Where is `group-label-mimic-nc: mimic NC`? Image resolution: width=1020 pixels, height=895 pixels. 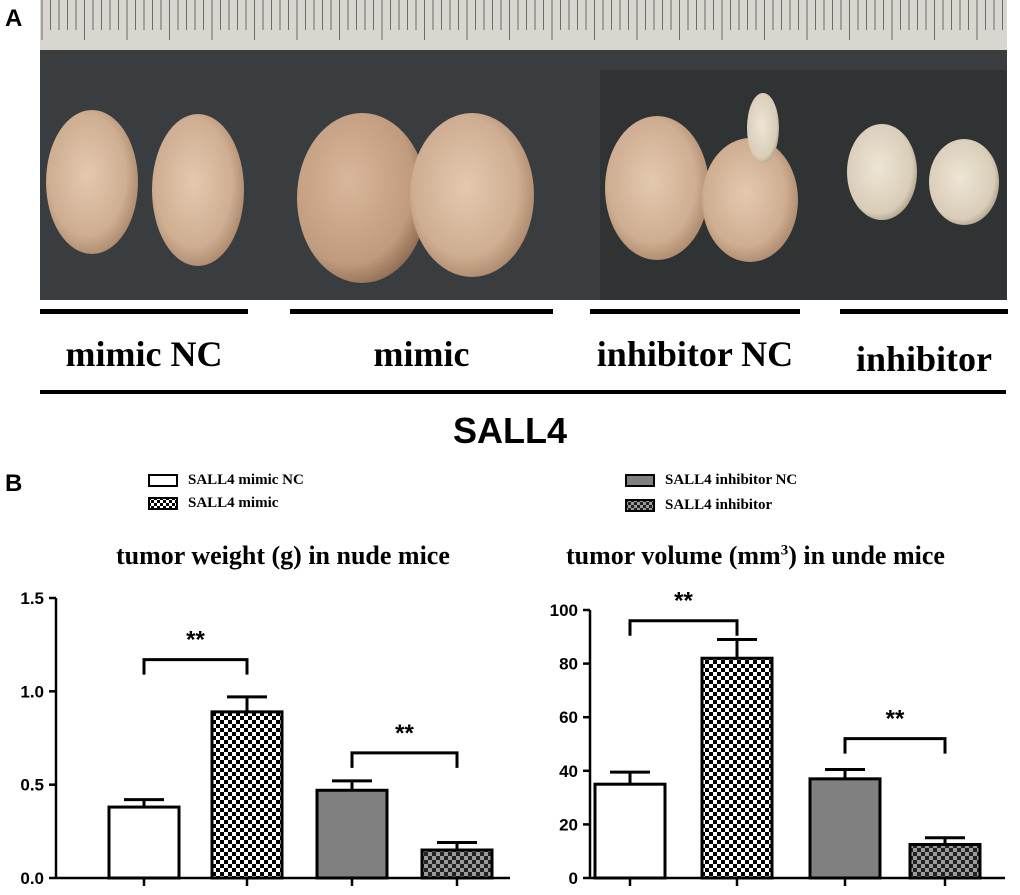 group-label-mimic-nc: mimic NC is located at coordinates (144, 354).